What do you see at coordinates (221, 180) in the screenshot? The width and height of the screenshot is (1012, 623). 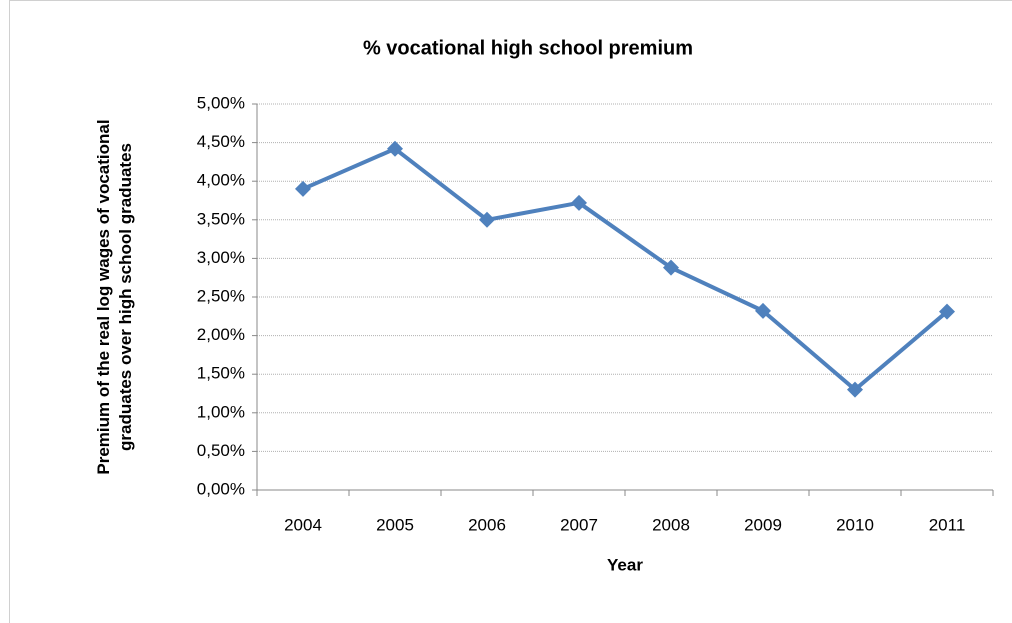 I see `y-tick-label: 4,00%` at bounding box center [221, 180].